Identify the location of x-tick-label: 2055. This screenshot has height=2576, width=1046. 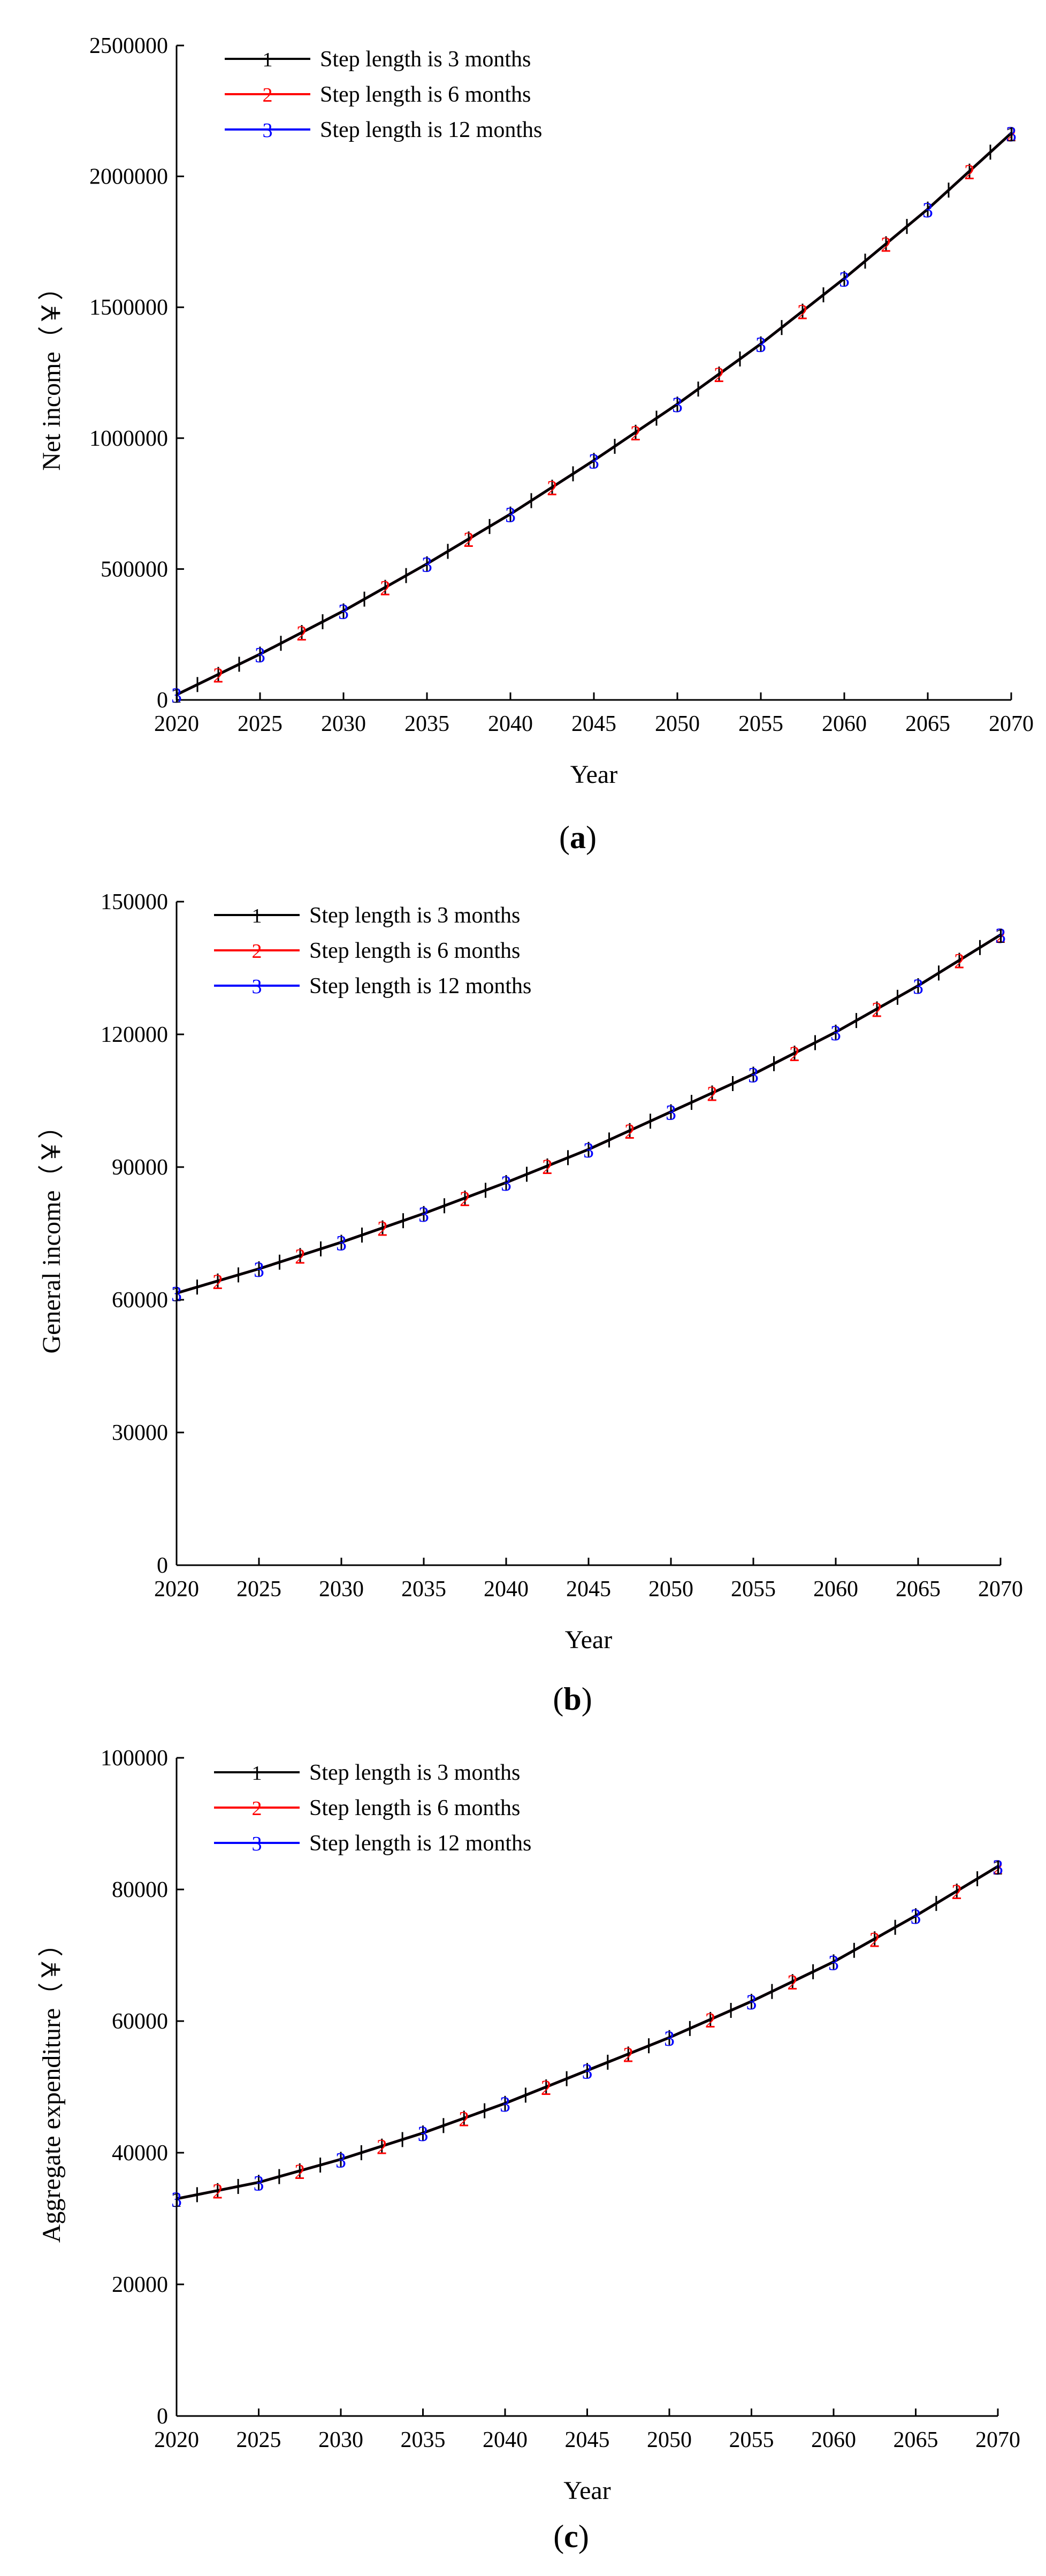
(760, 724).